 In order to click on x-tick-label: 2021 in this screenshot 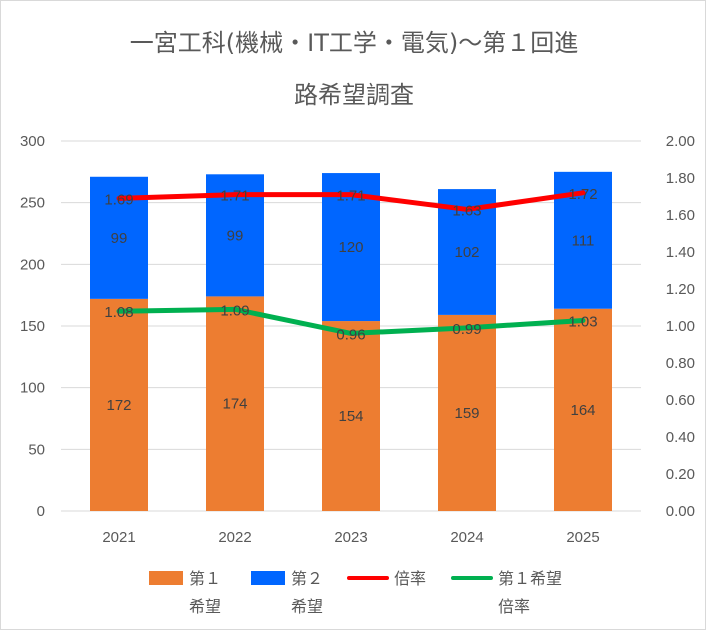, I will do `click(118, 537)`.